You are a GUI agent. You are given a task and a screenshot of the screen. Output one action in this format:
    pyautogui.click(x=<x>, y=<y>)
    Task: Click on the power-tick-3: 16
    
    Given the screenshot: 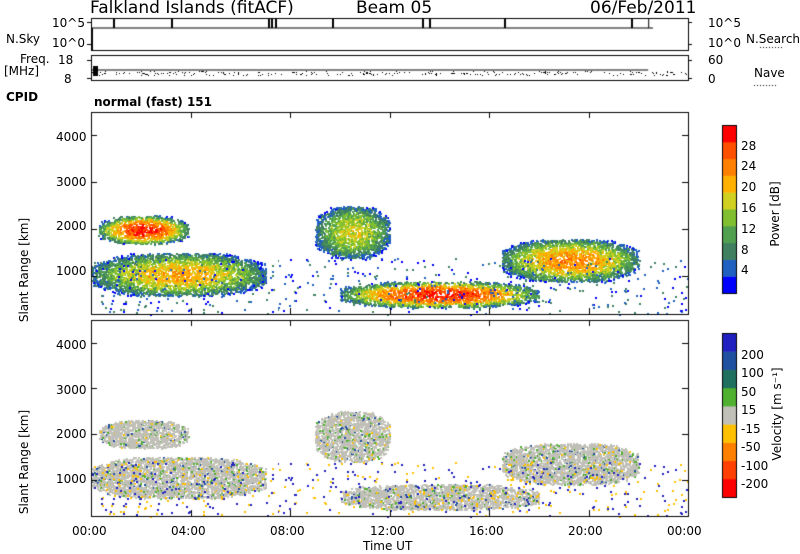 What is the action you would take?
    pyautogui.click(x=749, y=208)
    